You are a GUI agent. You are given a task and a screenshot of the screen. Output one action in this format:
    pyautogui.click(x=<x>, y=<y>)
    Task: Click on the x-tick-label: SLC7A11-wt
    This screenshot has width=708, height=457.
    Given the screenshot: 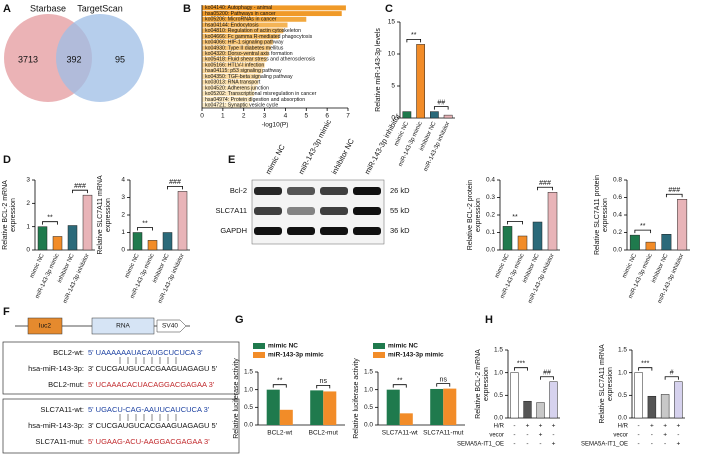 What is the action you would take?
    pyautogui.click(x=400, y=433)
    